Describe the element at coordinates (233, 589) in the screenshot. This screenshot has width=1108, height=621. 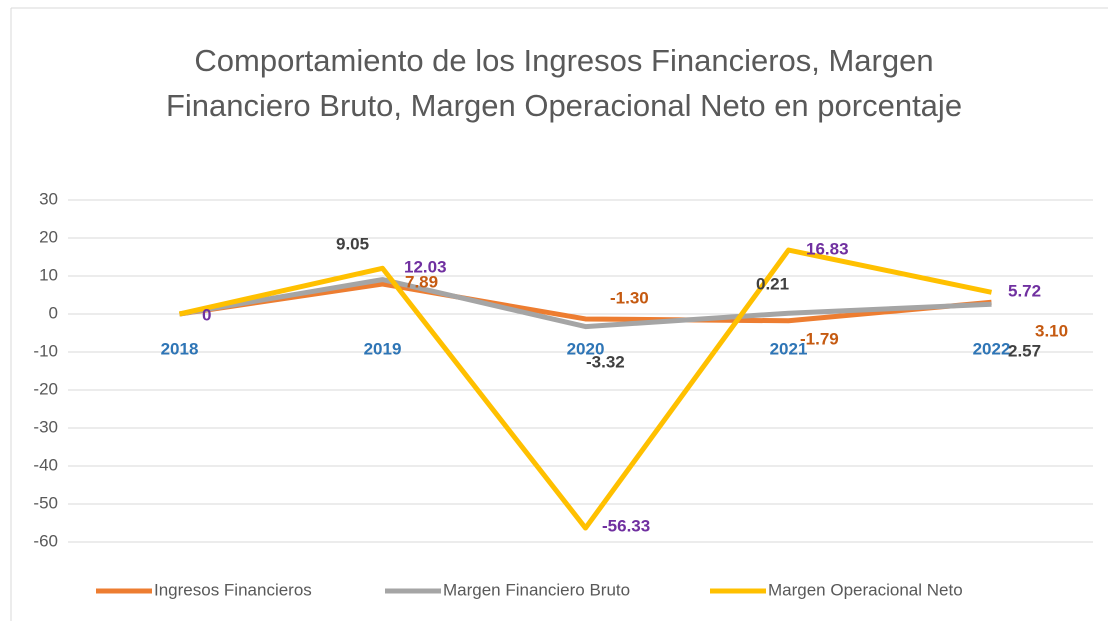
I see `legend-label: Ingresos Financieros` at that location.